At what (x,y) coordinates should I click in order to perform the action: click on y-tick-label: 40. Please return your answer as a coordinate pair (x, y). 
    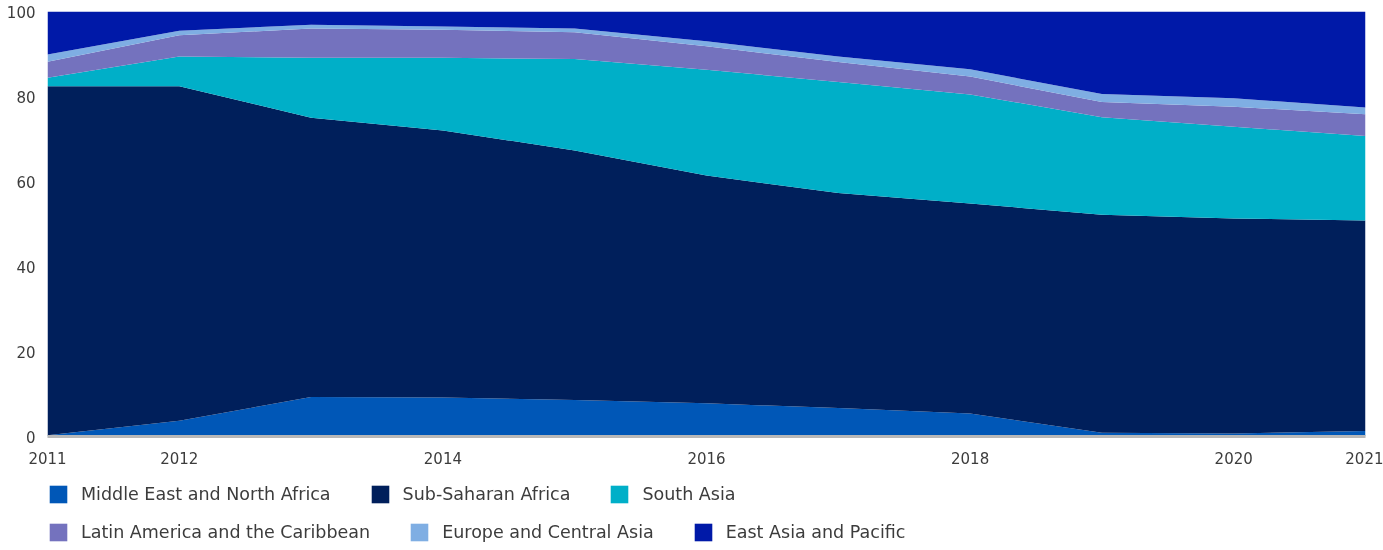
    Looking at the image, I should click on (26, 267).